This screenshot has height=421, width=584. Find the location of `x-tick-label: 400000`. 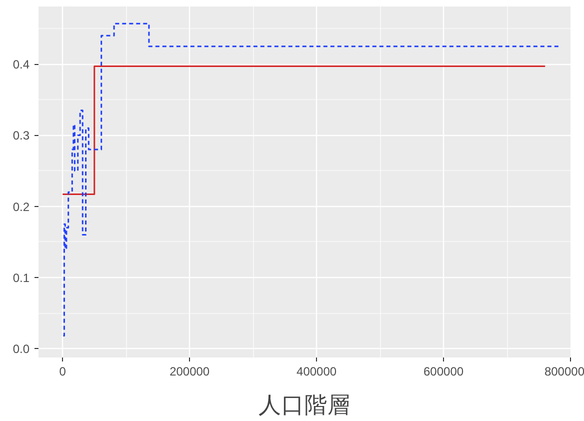

x-tick-label: 400000 is located at coordinates (316, 371).